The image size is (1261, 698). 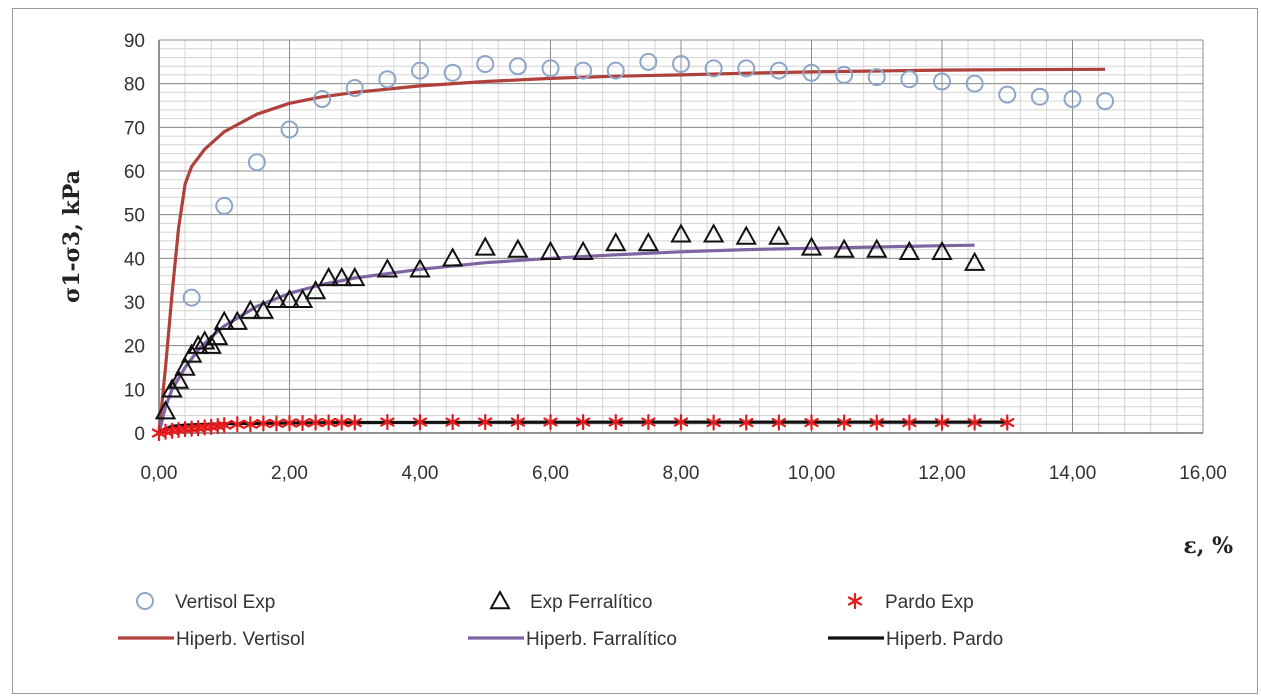 I want to click on legend-item: Pardo Exp, so click(x=910, y=602).